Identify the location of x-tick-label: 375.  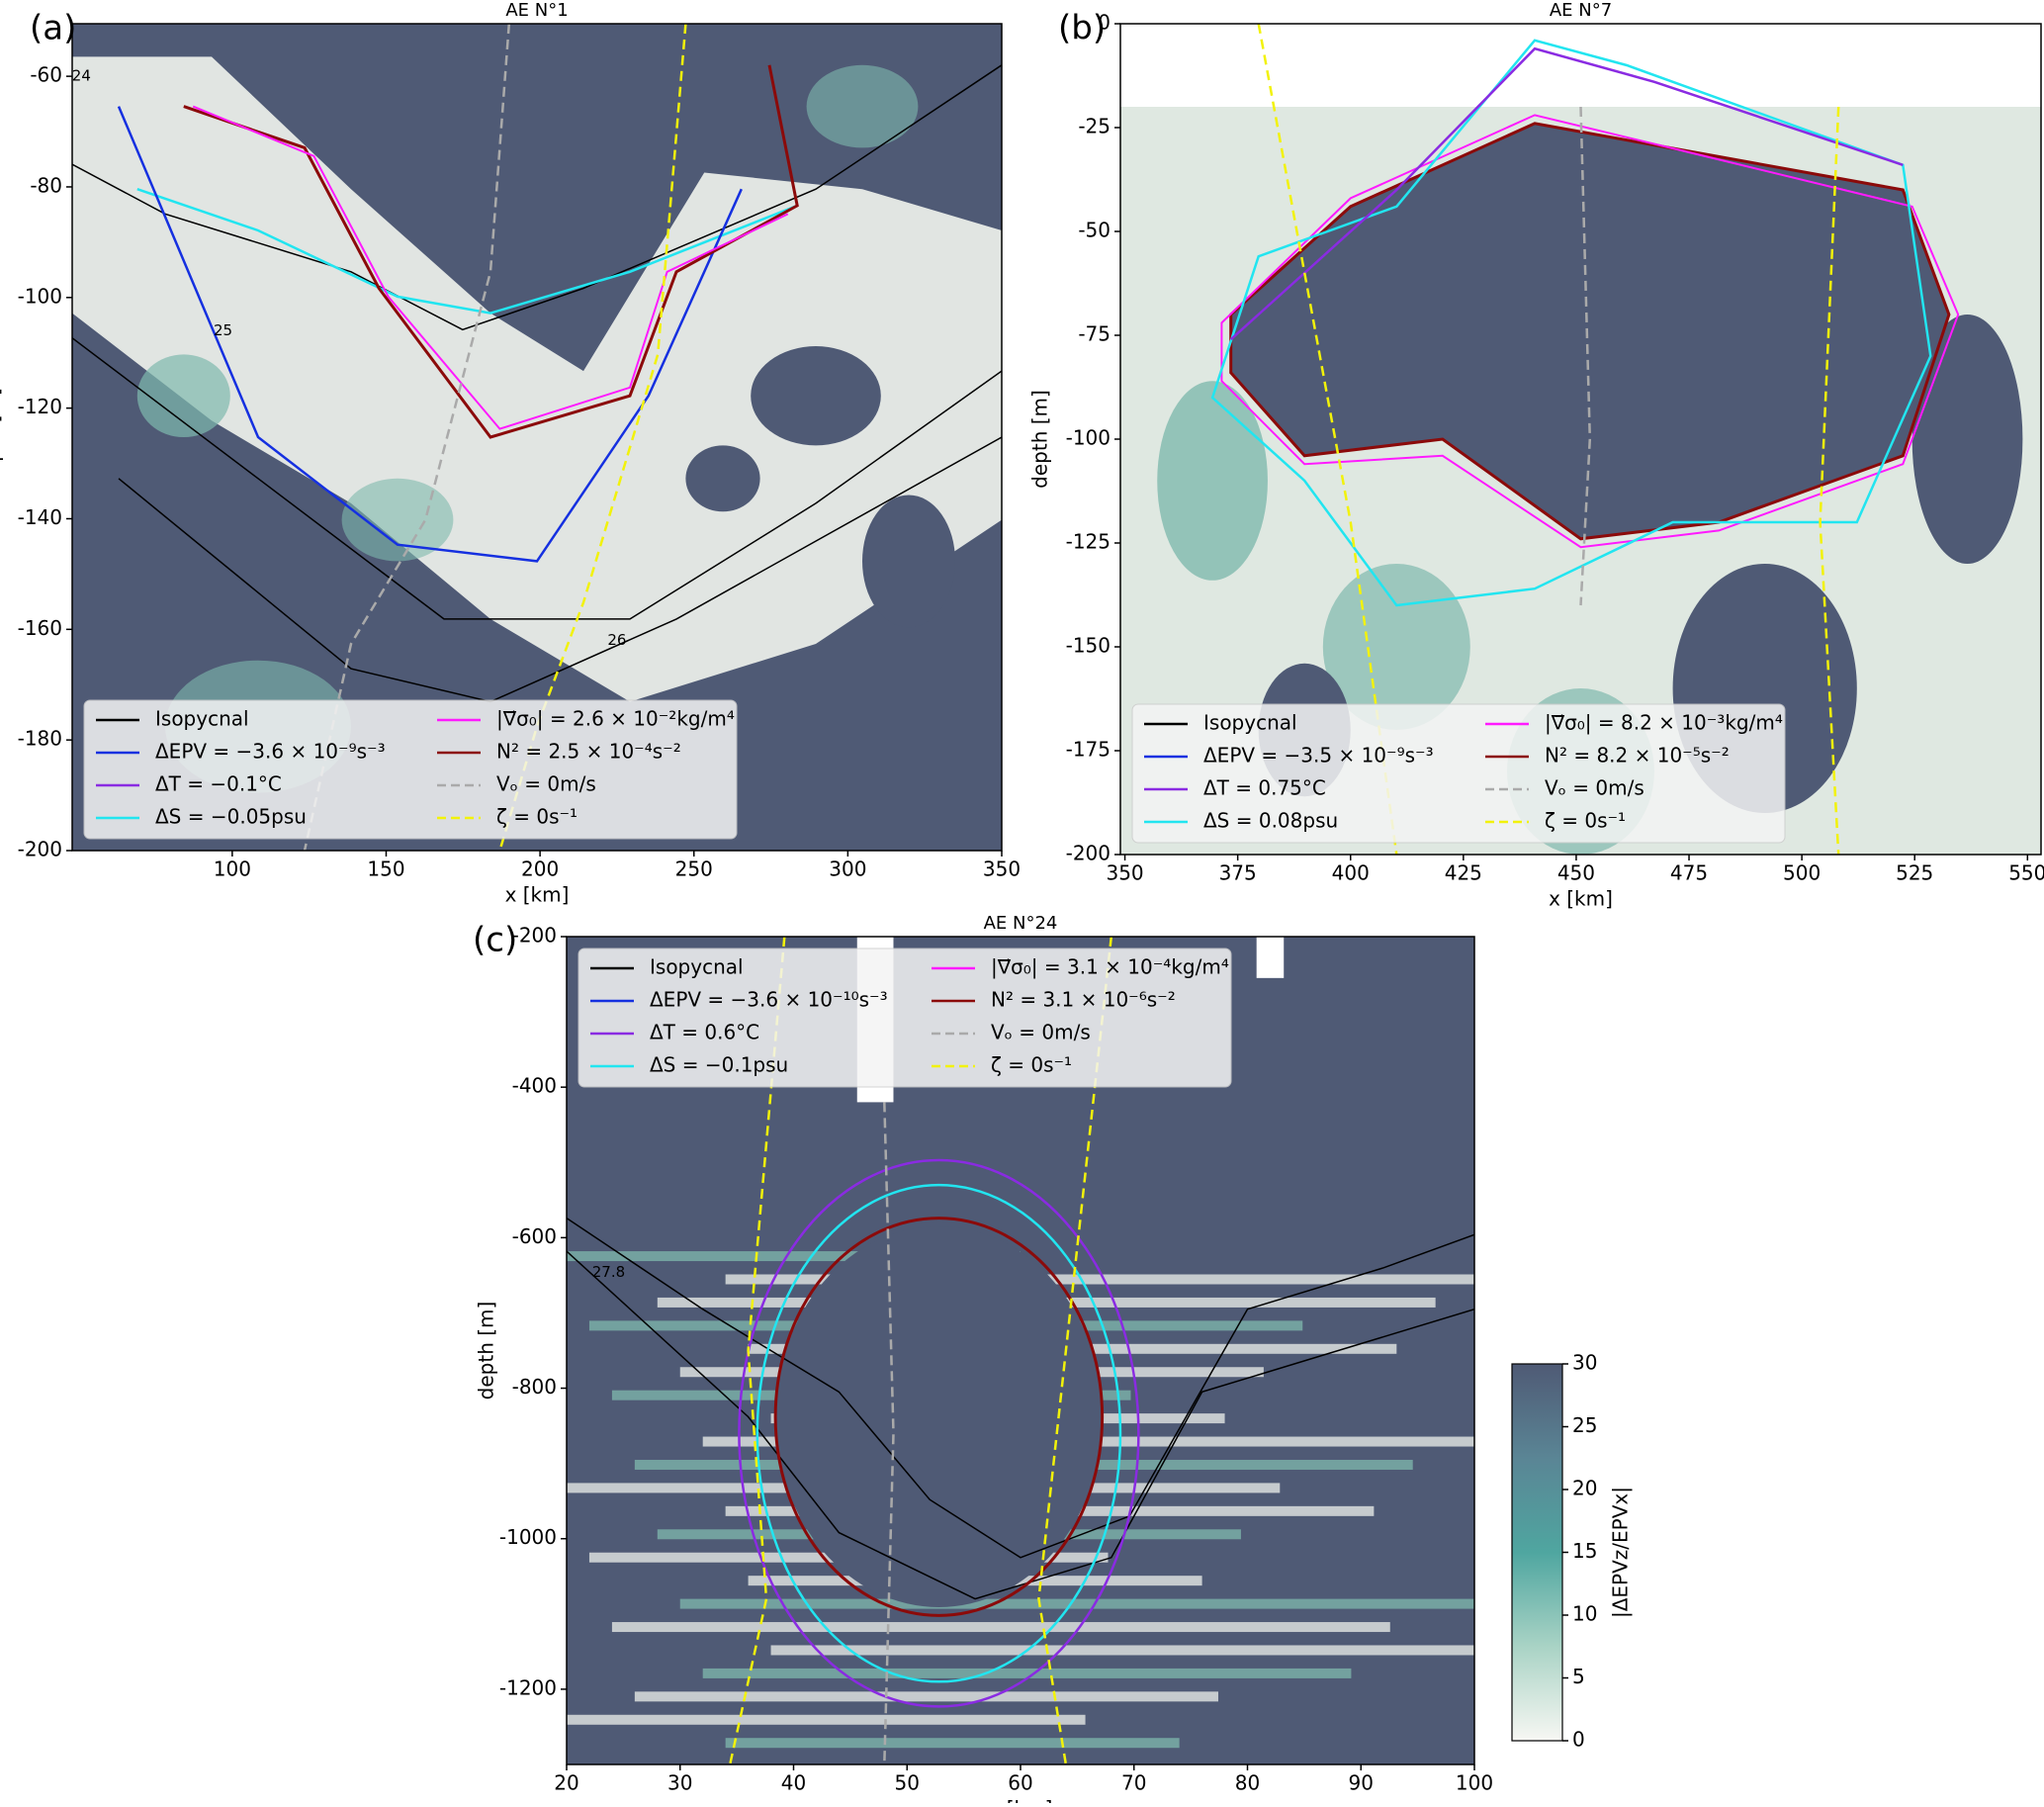
(1238, 873).